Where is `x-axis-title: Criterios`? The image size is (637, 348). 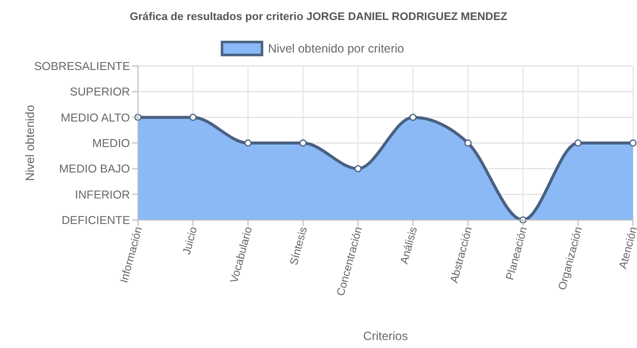 x-axis-title: Criterios is located at coordinates (385, 336).